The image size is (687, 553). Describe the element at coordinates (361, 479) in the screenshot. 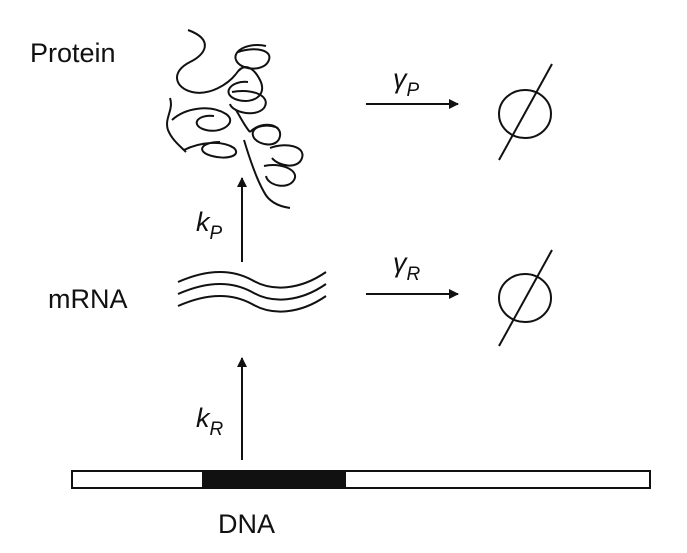

I see `dna-bar` at that location.